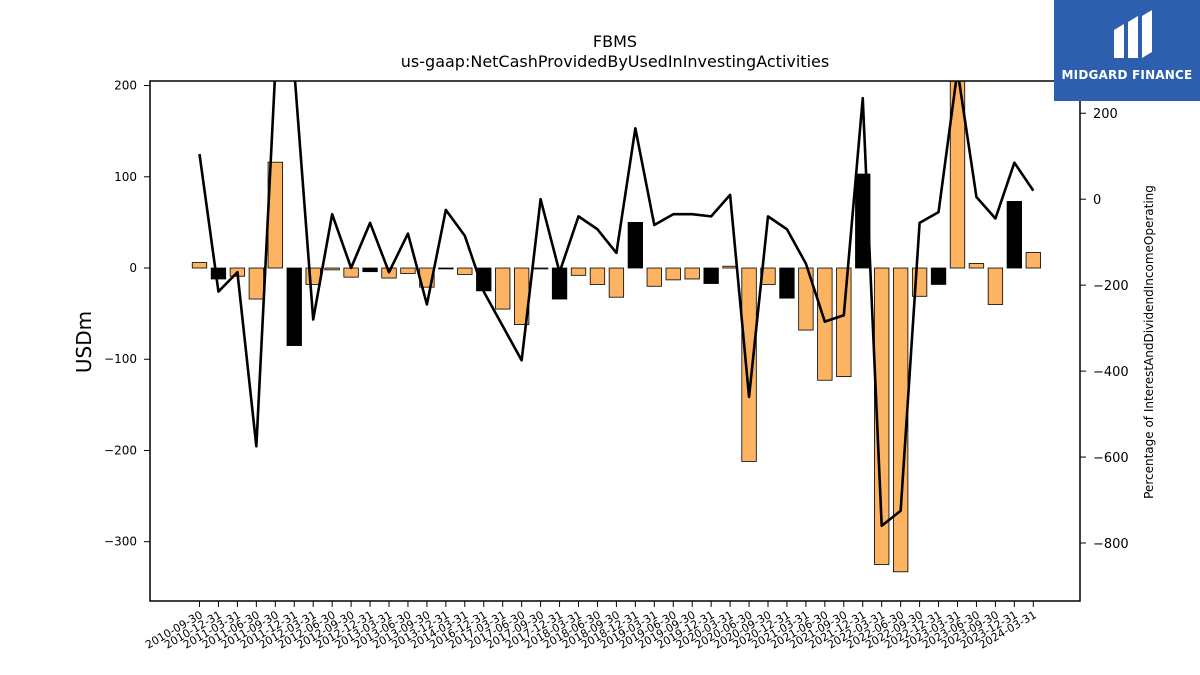 The image size is (1200, 675). Describe the element at coordinates (1111, 544) in the screenshot. I see `y2-tick-label: −800` at that location.